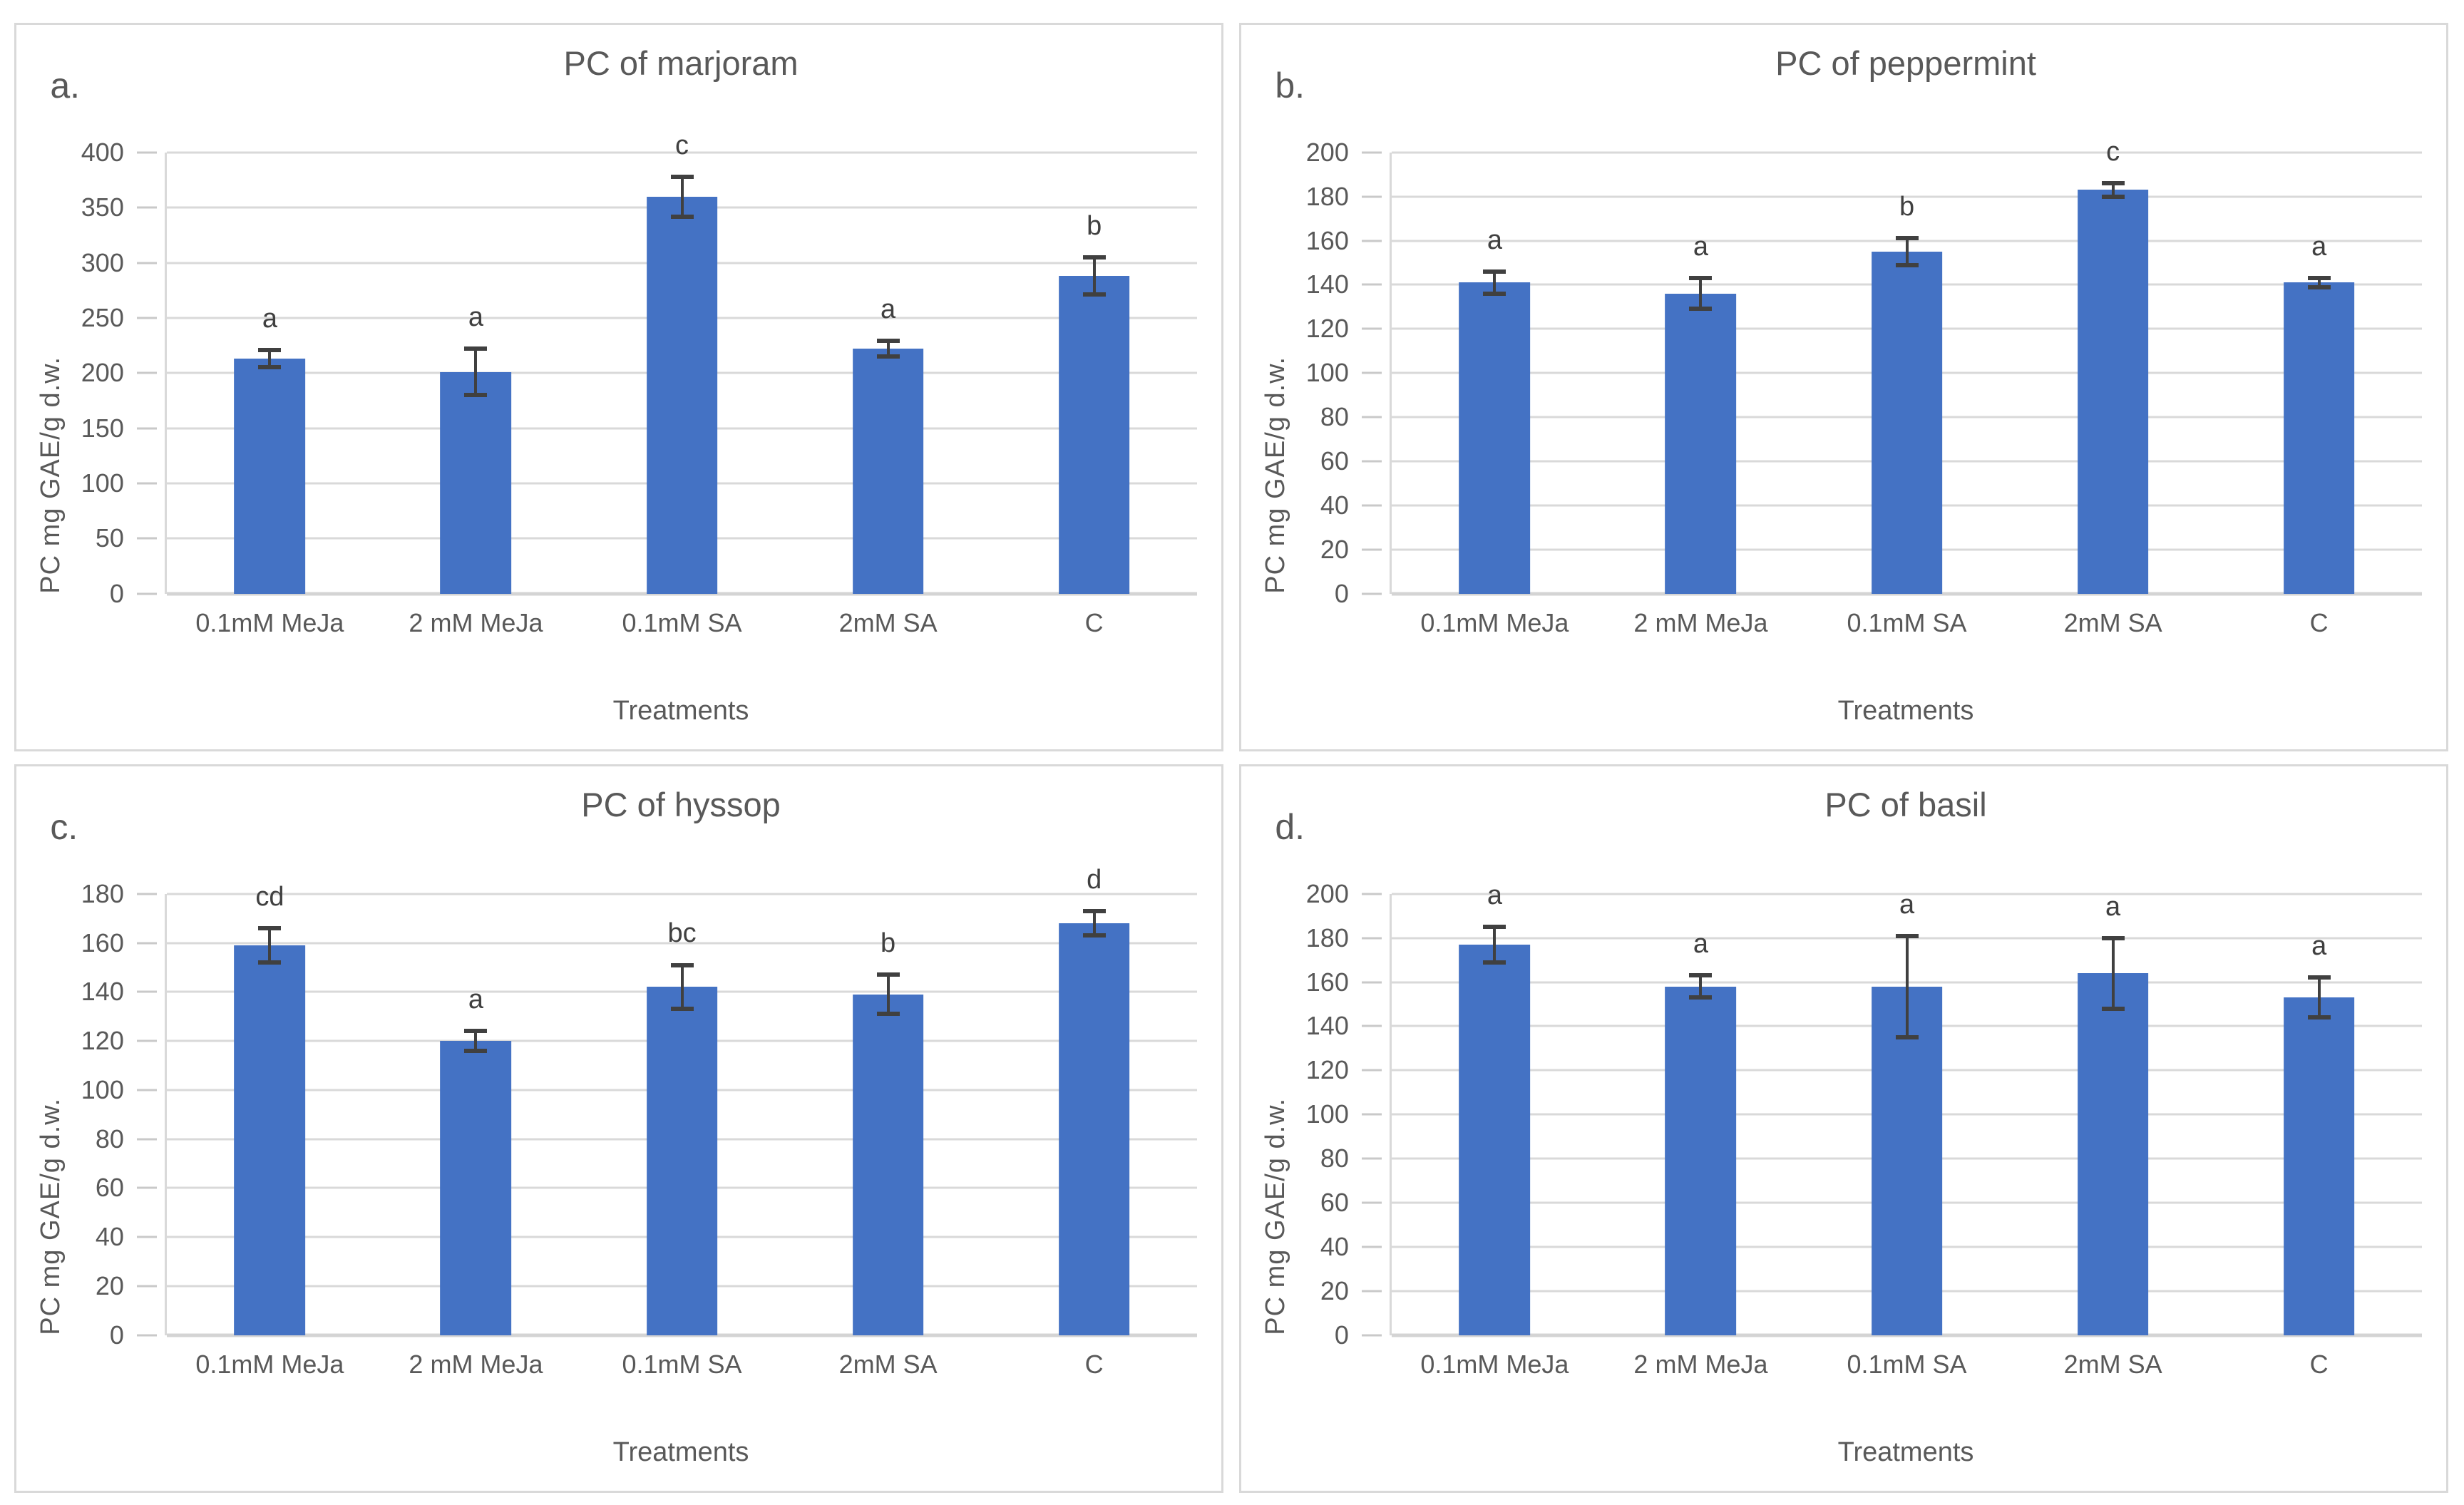 Image resolution: width=2464 pixels, height=1505 pixels. What do you see at coordinates (682, 933) in the screenshot?
I see `significance-letter: bc` at bounding box center [682, 933].